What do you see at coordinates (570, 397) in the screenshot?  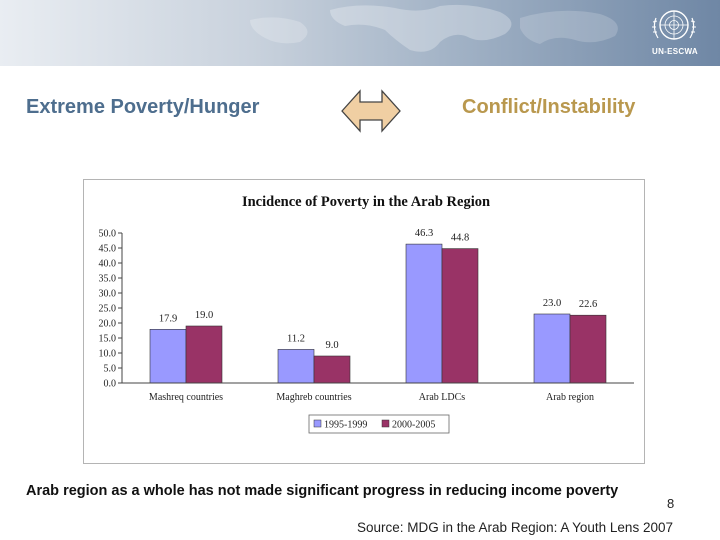 I see `x-category-label: Arab region` at bounding box center [570, 397].